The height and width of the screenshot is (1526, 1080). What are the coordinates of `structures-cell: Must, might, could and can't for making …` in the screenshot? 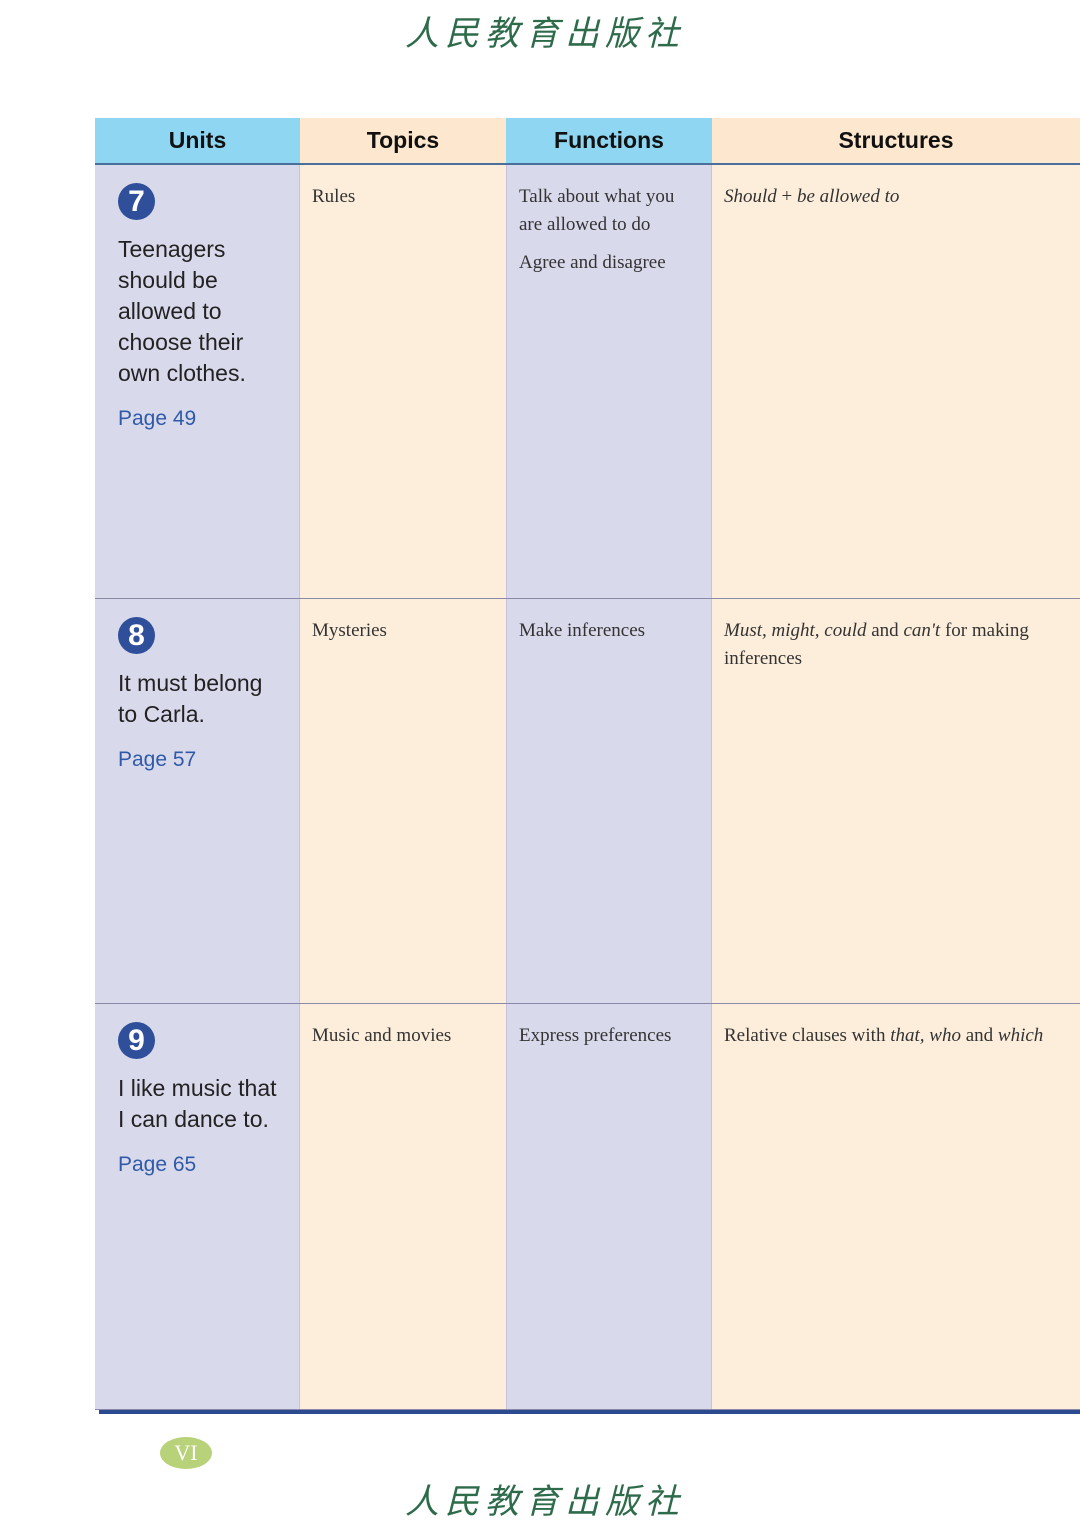 It's located at (896, 801).